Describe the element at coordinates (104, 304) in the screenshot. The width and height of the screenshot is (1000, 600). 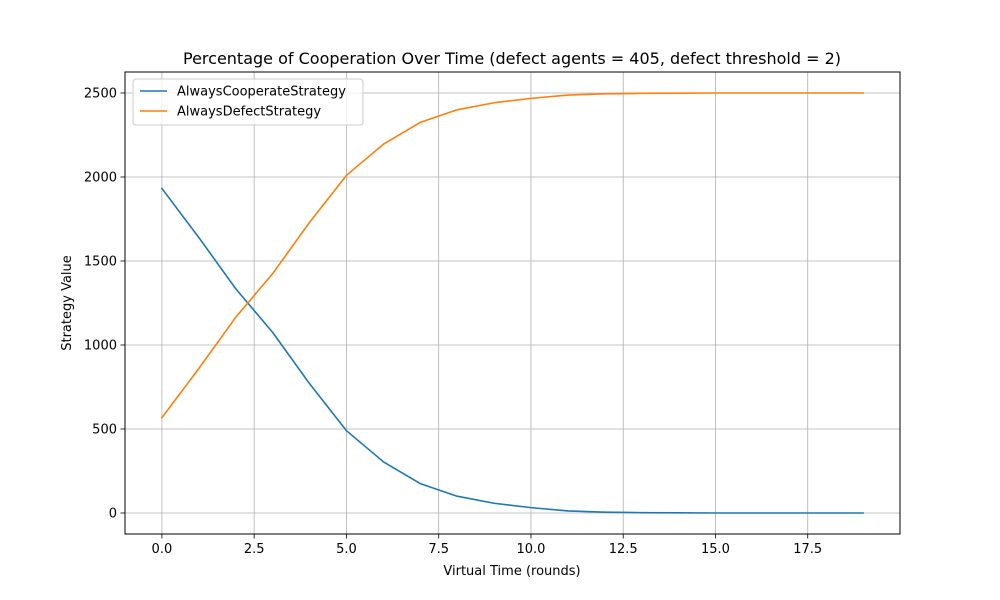
I see `y-axis-ticks: 0 500 1000 1500 2000 2500` at that location.